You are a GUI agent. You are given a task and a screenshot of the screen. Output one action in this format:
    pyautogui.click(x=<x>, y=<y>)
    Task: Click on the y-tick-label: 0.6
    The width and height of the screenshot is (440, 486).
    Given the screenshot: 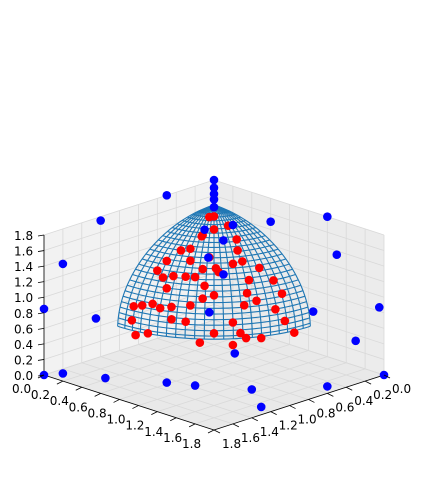 What is the action you would take?
    pyautogui.click(x=344, y=407)
    